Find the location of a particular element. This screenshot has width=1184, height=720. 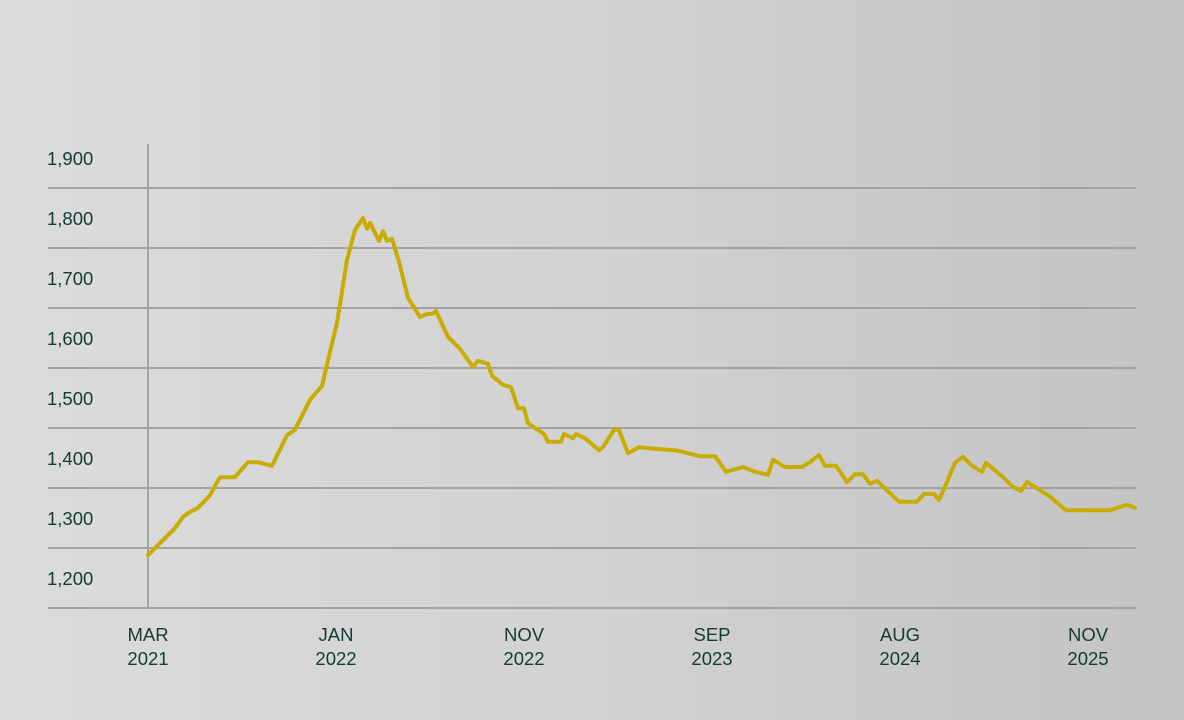

y-tick-label: 1,700 is located at coordinates (70, 278).